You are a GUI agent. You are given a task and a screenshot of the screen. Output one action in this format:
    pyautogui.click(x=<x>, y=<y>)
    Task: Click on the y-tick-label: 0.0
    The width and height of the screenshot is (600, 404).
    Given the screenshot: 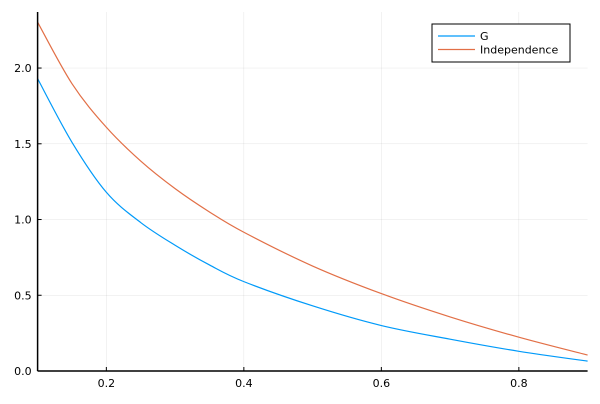 What is the action you would take?
    pyautogui.click(x=23, y=371)
    